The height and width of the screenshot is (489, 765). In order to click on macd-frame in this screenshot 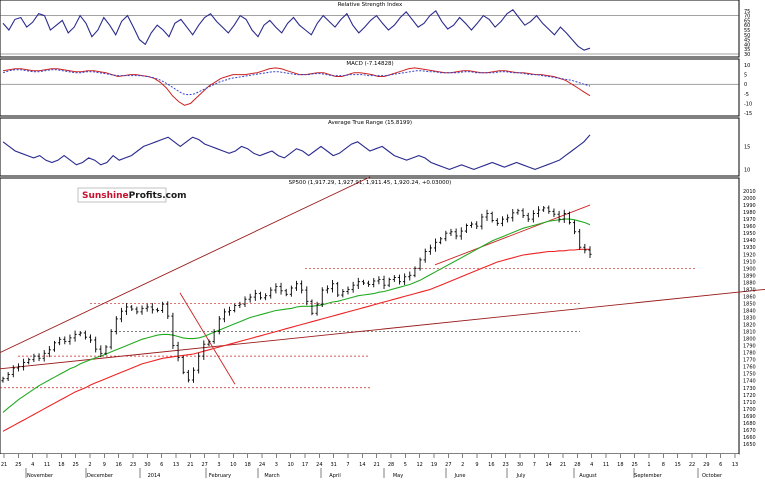, I will do `click(370, 87)`.